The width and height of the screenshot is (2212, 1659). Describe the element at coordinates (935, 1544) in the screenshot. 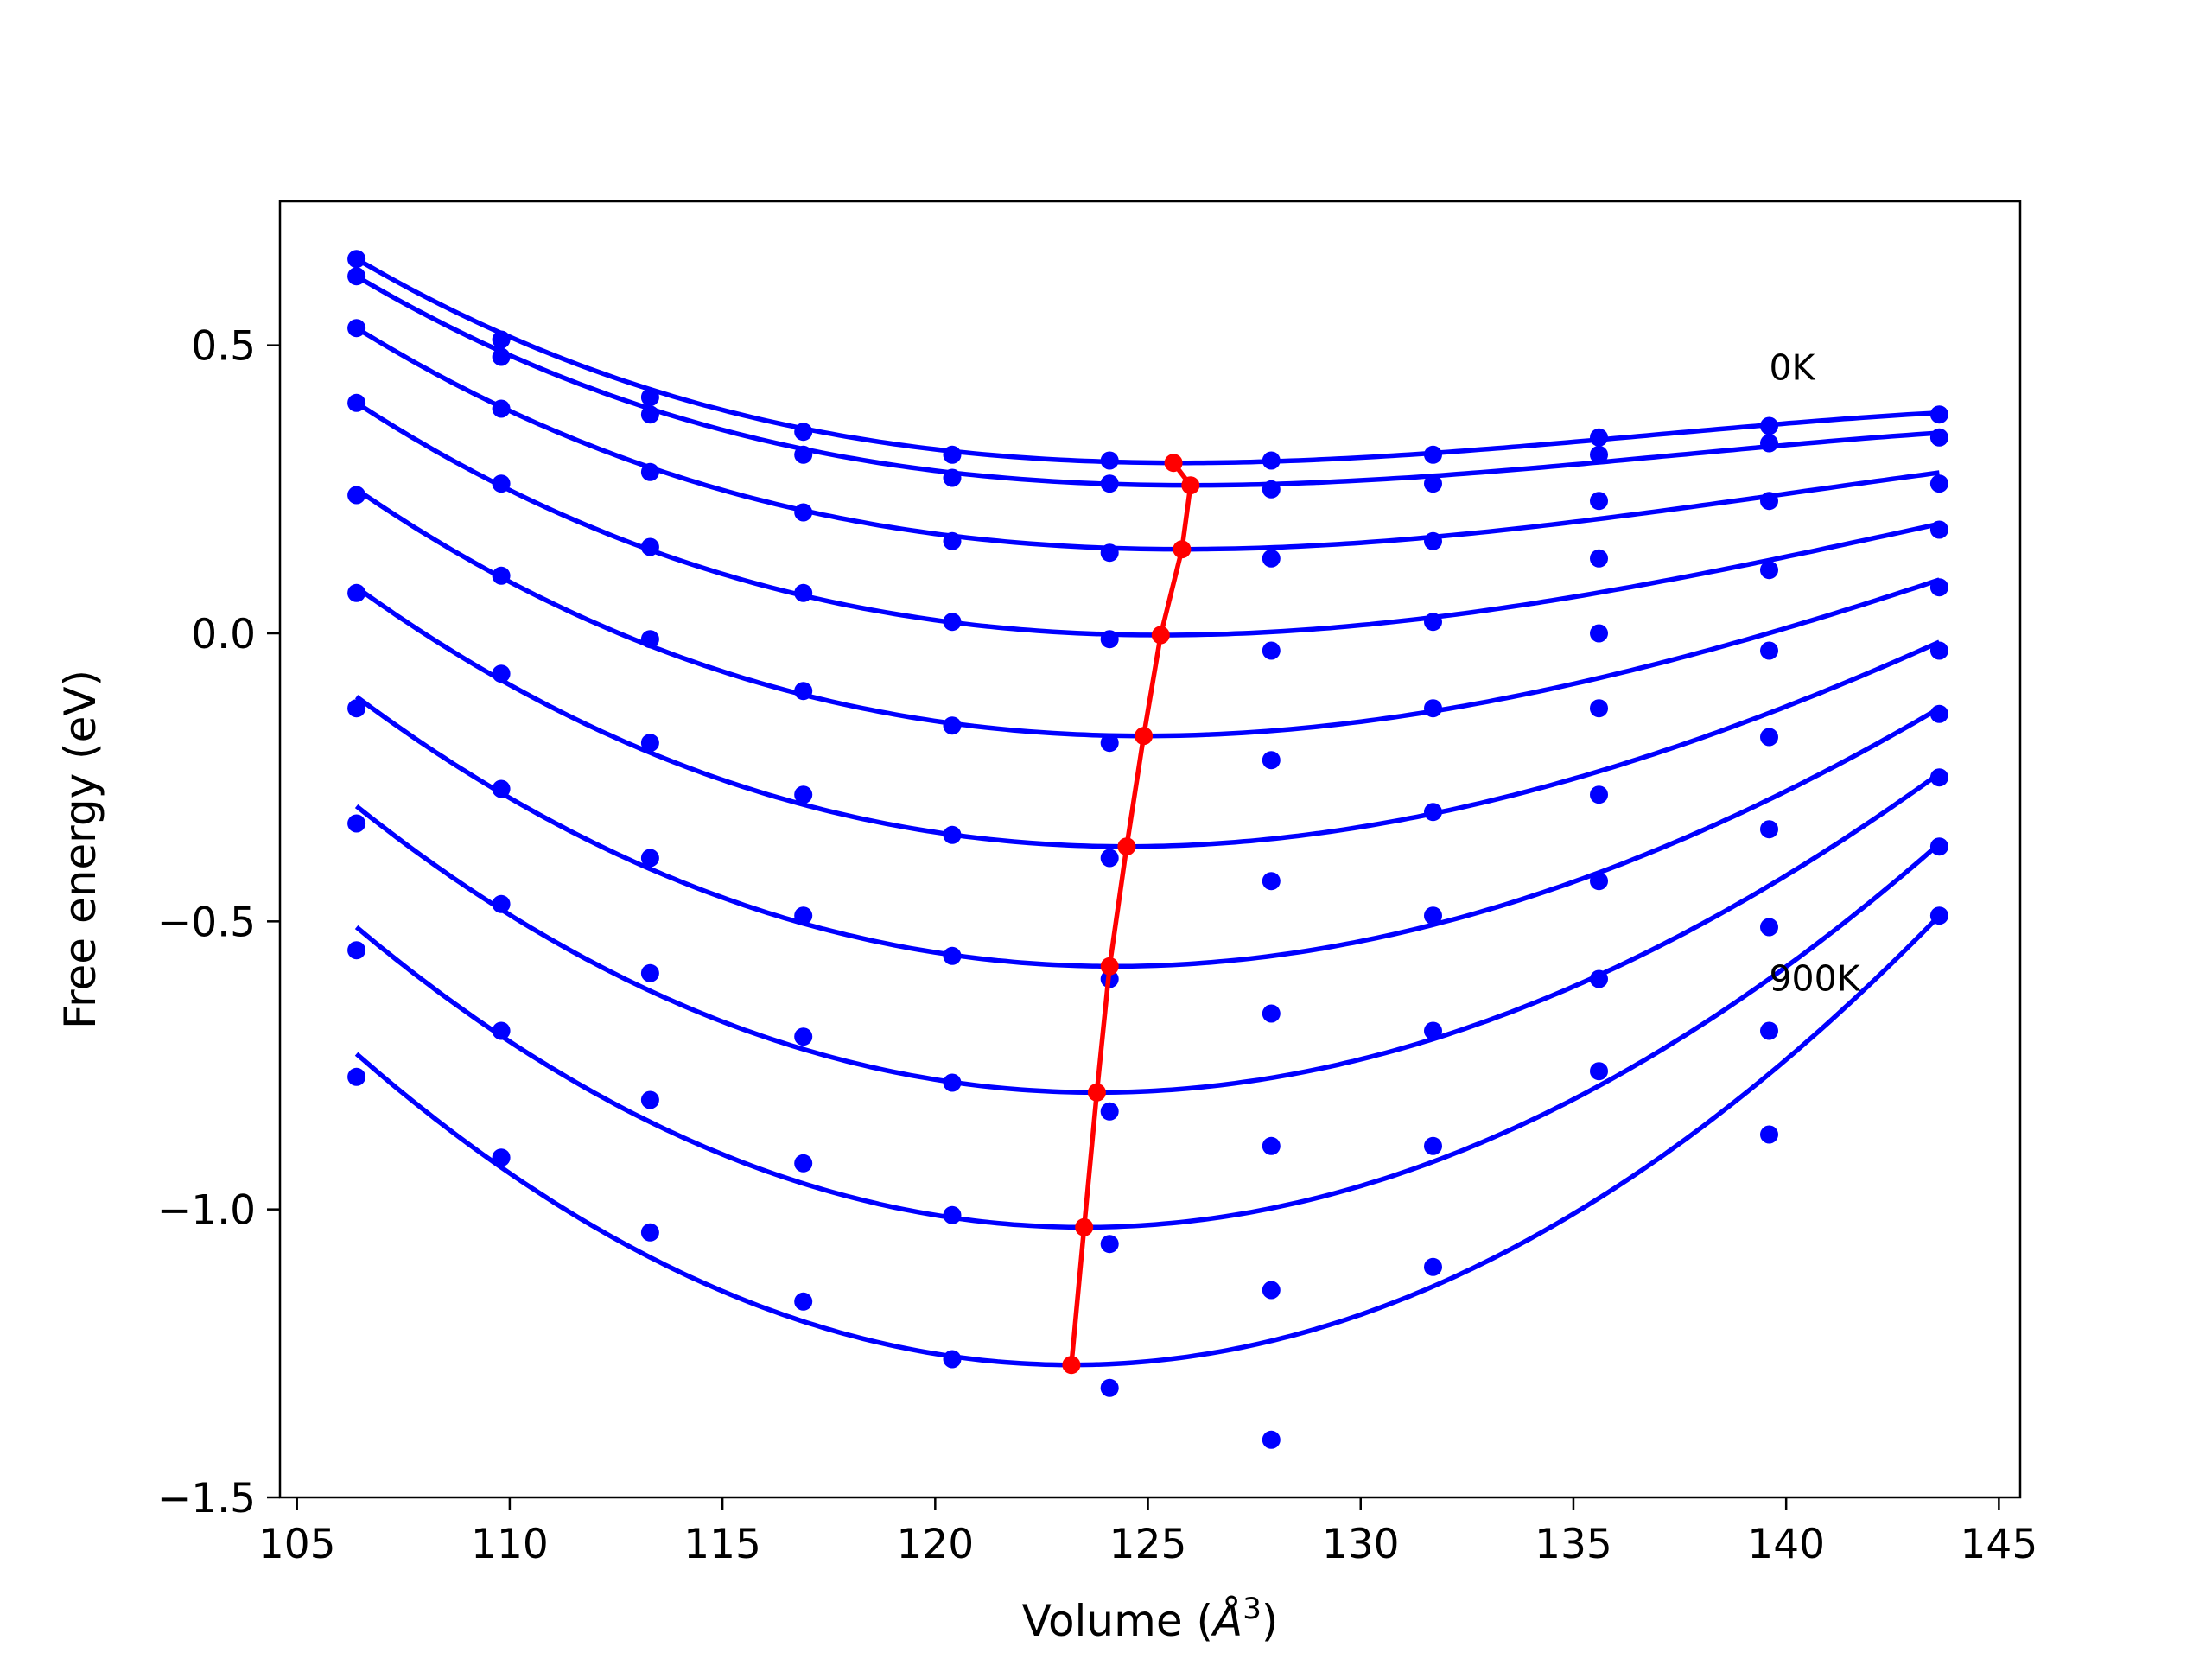

I see `x-tick-label: 120` at that location.